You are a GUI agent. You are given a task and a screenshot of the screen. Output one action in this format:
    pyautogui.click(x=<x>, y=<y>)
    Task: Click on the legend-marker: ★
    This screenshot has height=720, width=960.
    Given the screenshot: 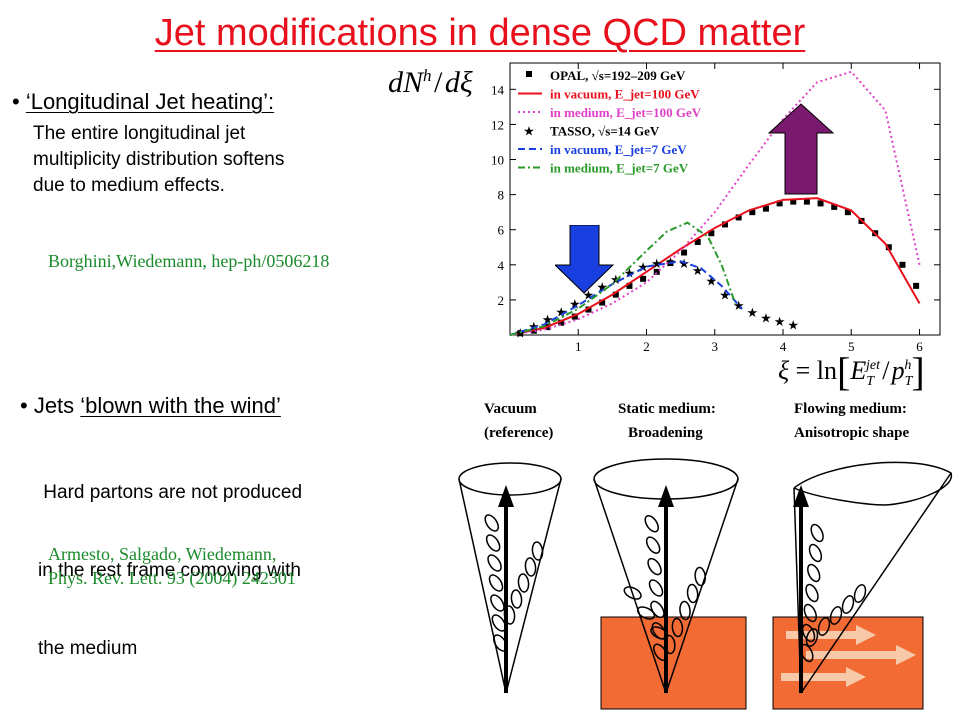 What is the action you would take?
    pyautogui.click(x=529, y=131)
    